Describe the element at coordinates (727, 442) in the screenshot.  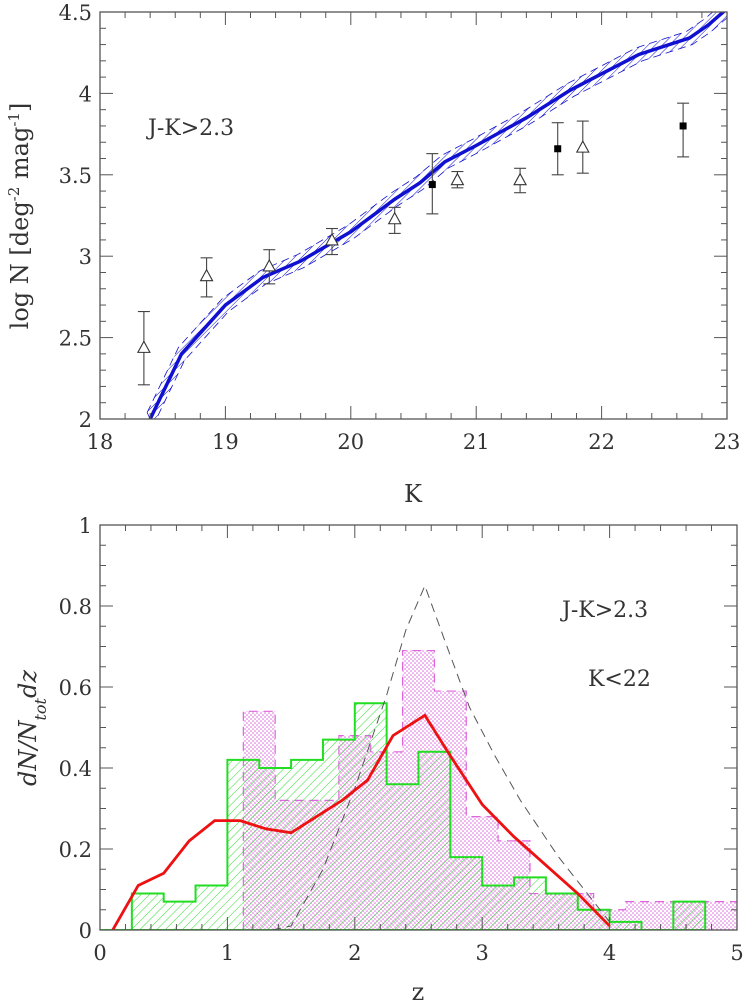
I see `top-x-tick-label: 23` at that location.